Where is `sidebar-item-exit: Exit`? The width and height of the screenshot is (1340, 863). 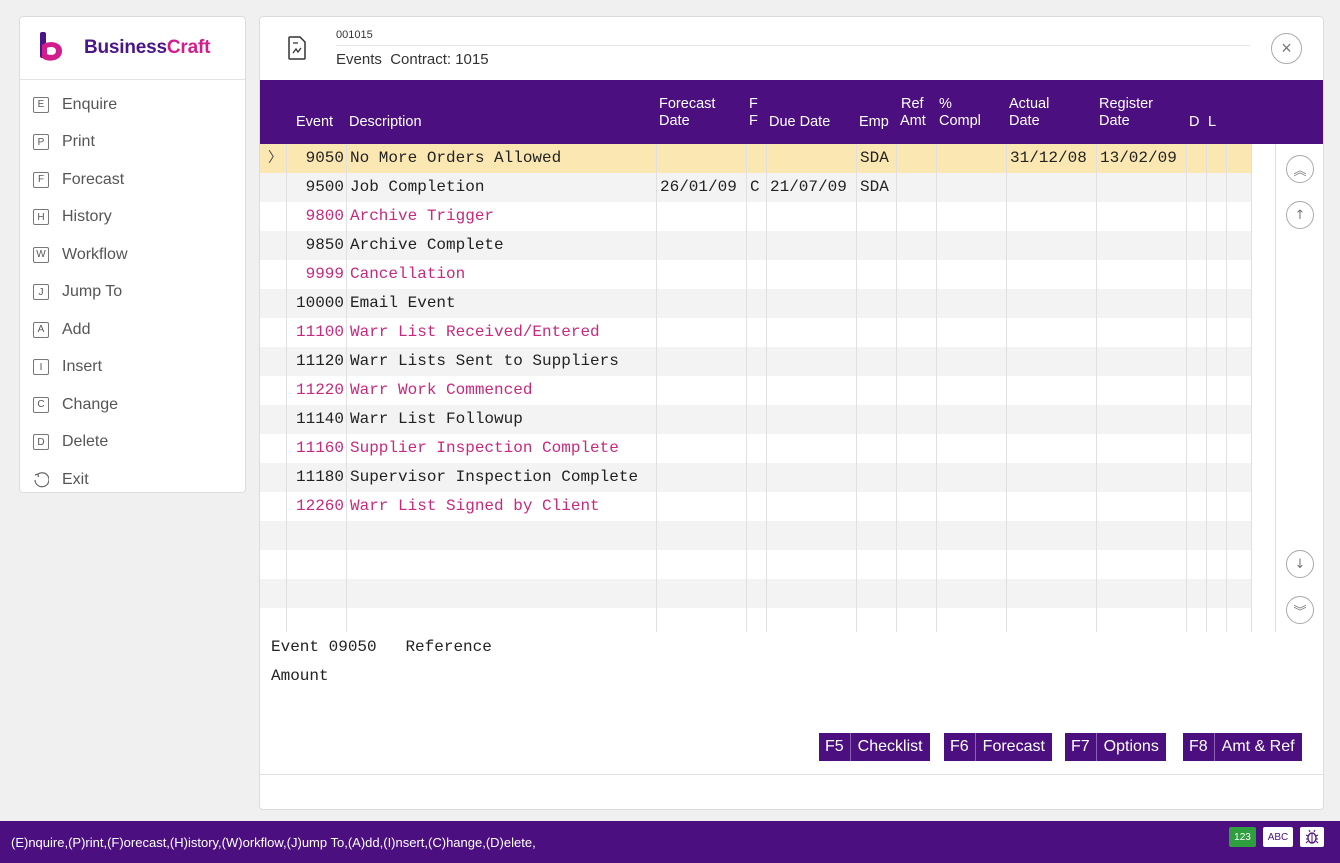
sidebar-item-exit: Exit is located at coordinates (132, 480).